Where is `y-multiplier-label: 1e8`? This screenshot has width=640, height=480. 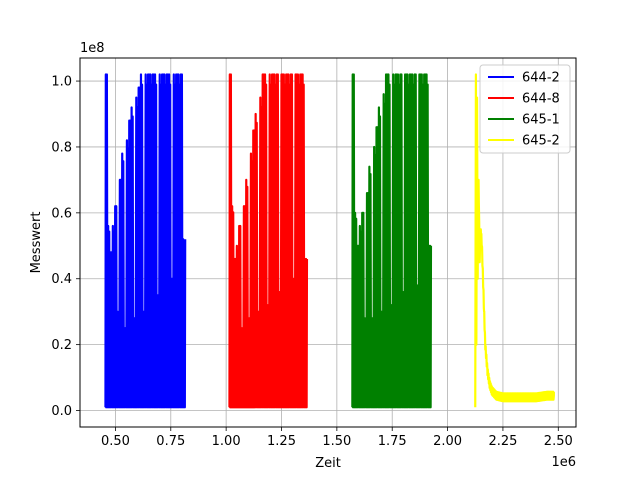 y-multiplier-label: 1e8 is located at coordinates (92, 48).